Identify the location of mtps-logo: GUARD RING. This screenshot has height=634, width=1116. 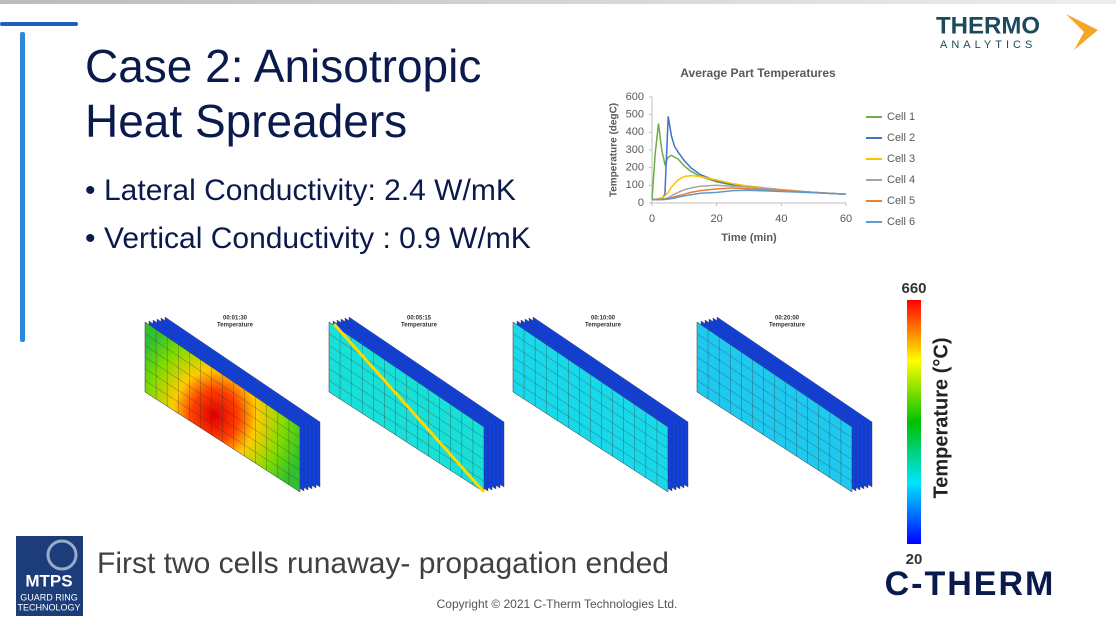
(49, 597).